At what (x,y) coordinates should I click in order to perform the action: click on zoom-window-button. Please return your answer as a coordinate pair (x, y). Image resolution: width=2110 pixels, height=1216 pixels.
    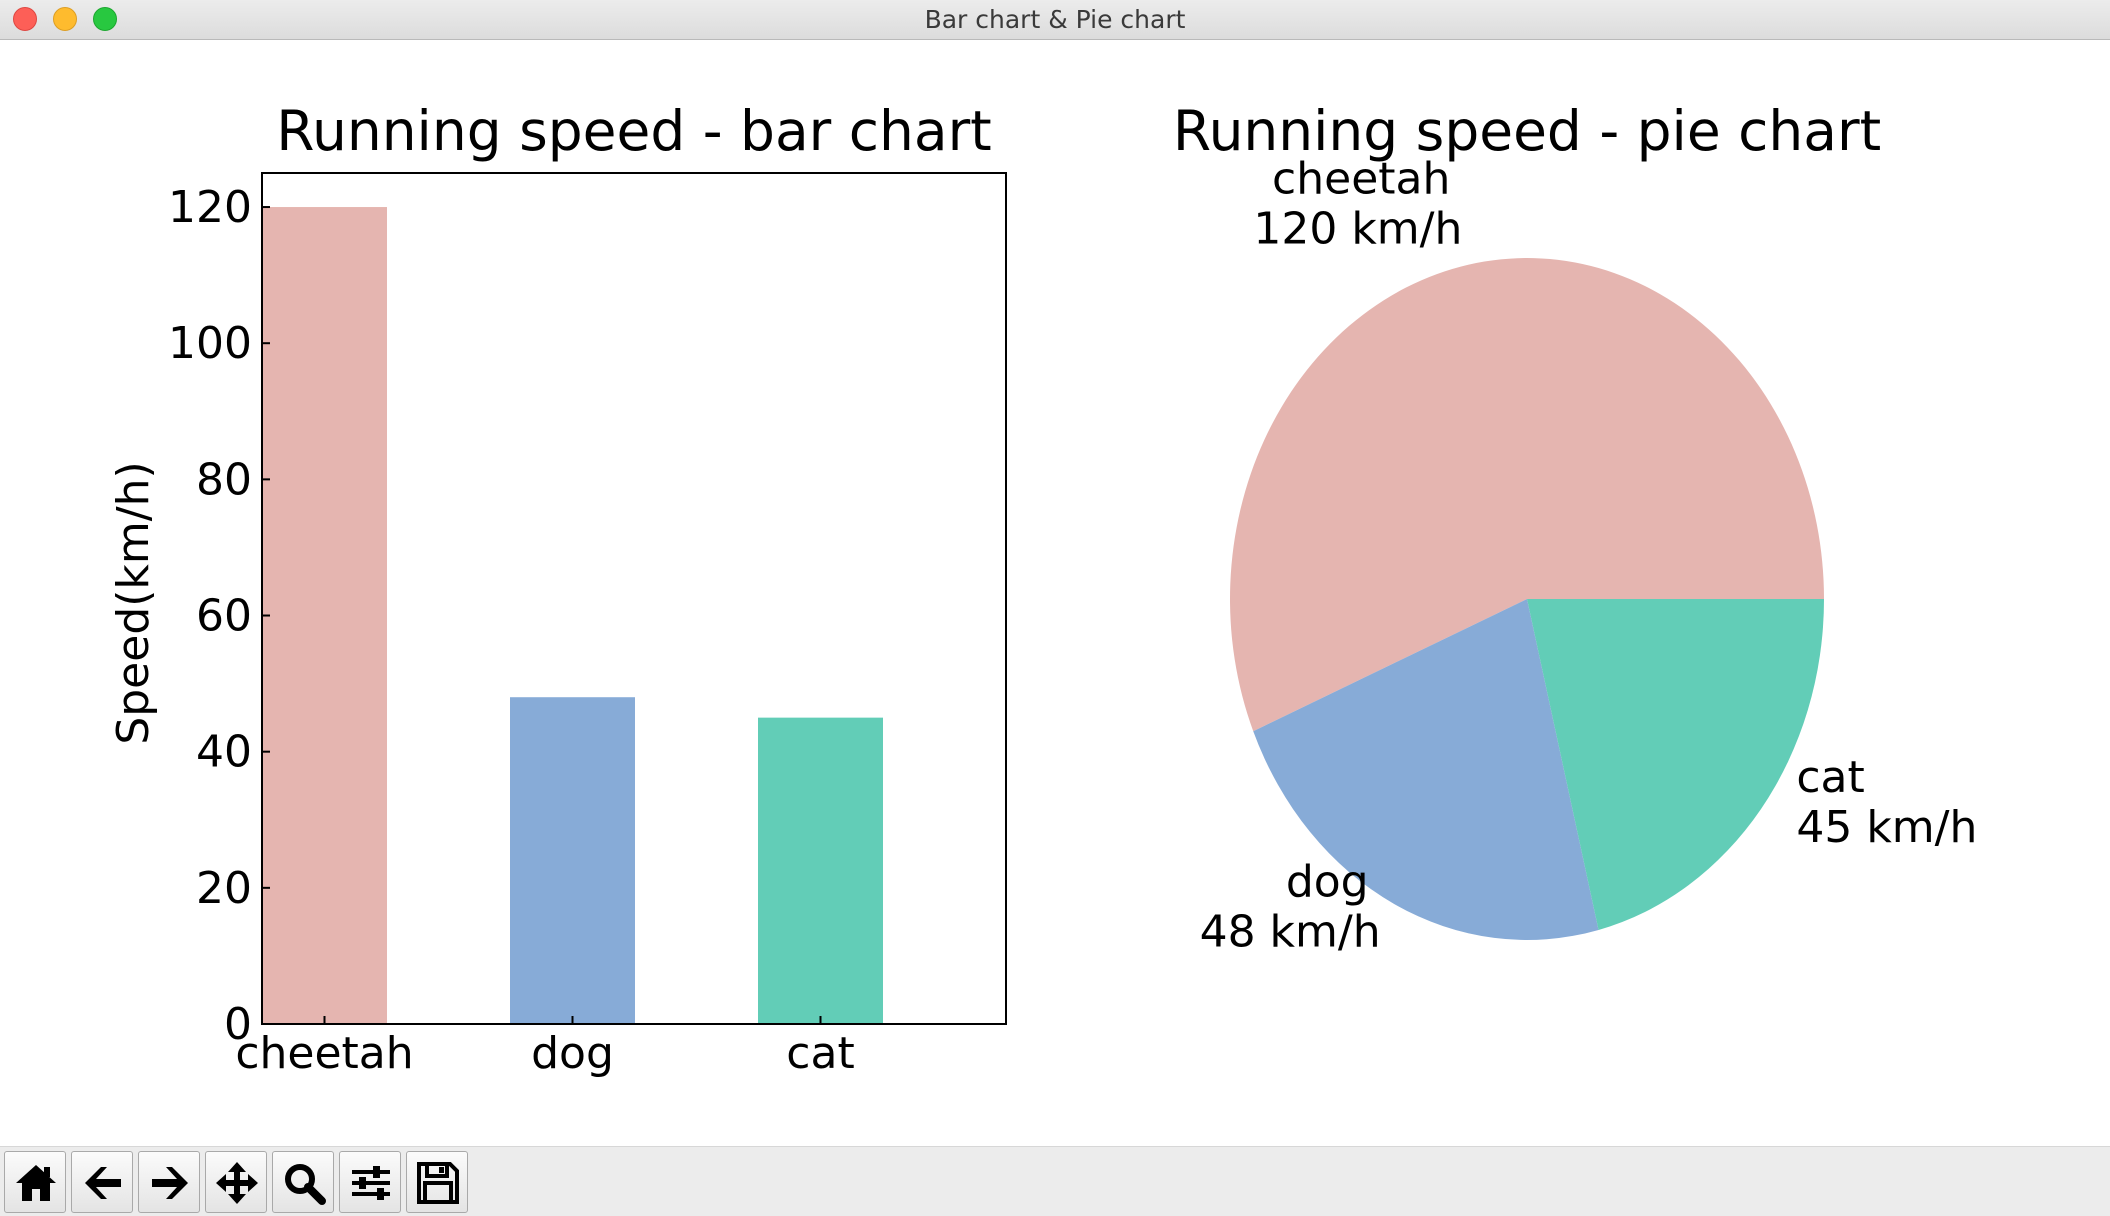
    Looking at the image, I should click on (105, 19).